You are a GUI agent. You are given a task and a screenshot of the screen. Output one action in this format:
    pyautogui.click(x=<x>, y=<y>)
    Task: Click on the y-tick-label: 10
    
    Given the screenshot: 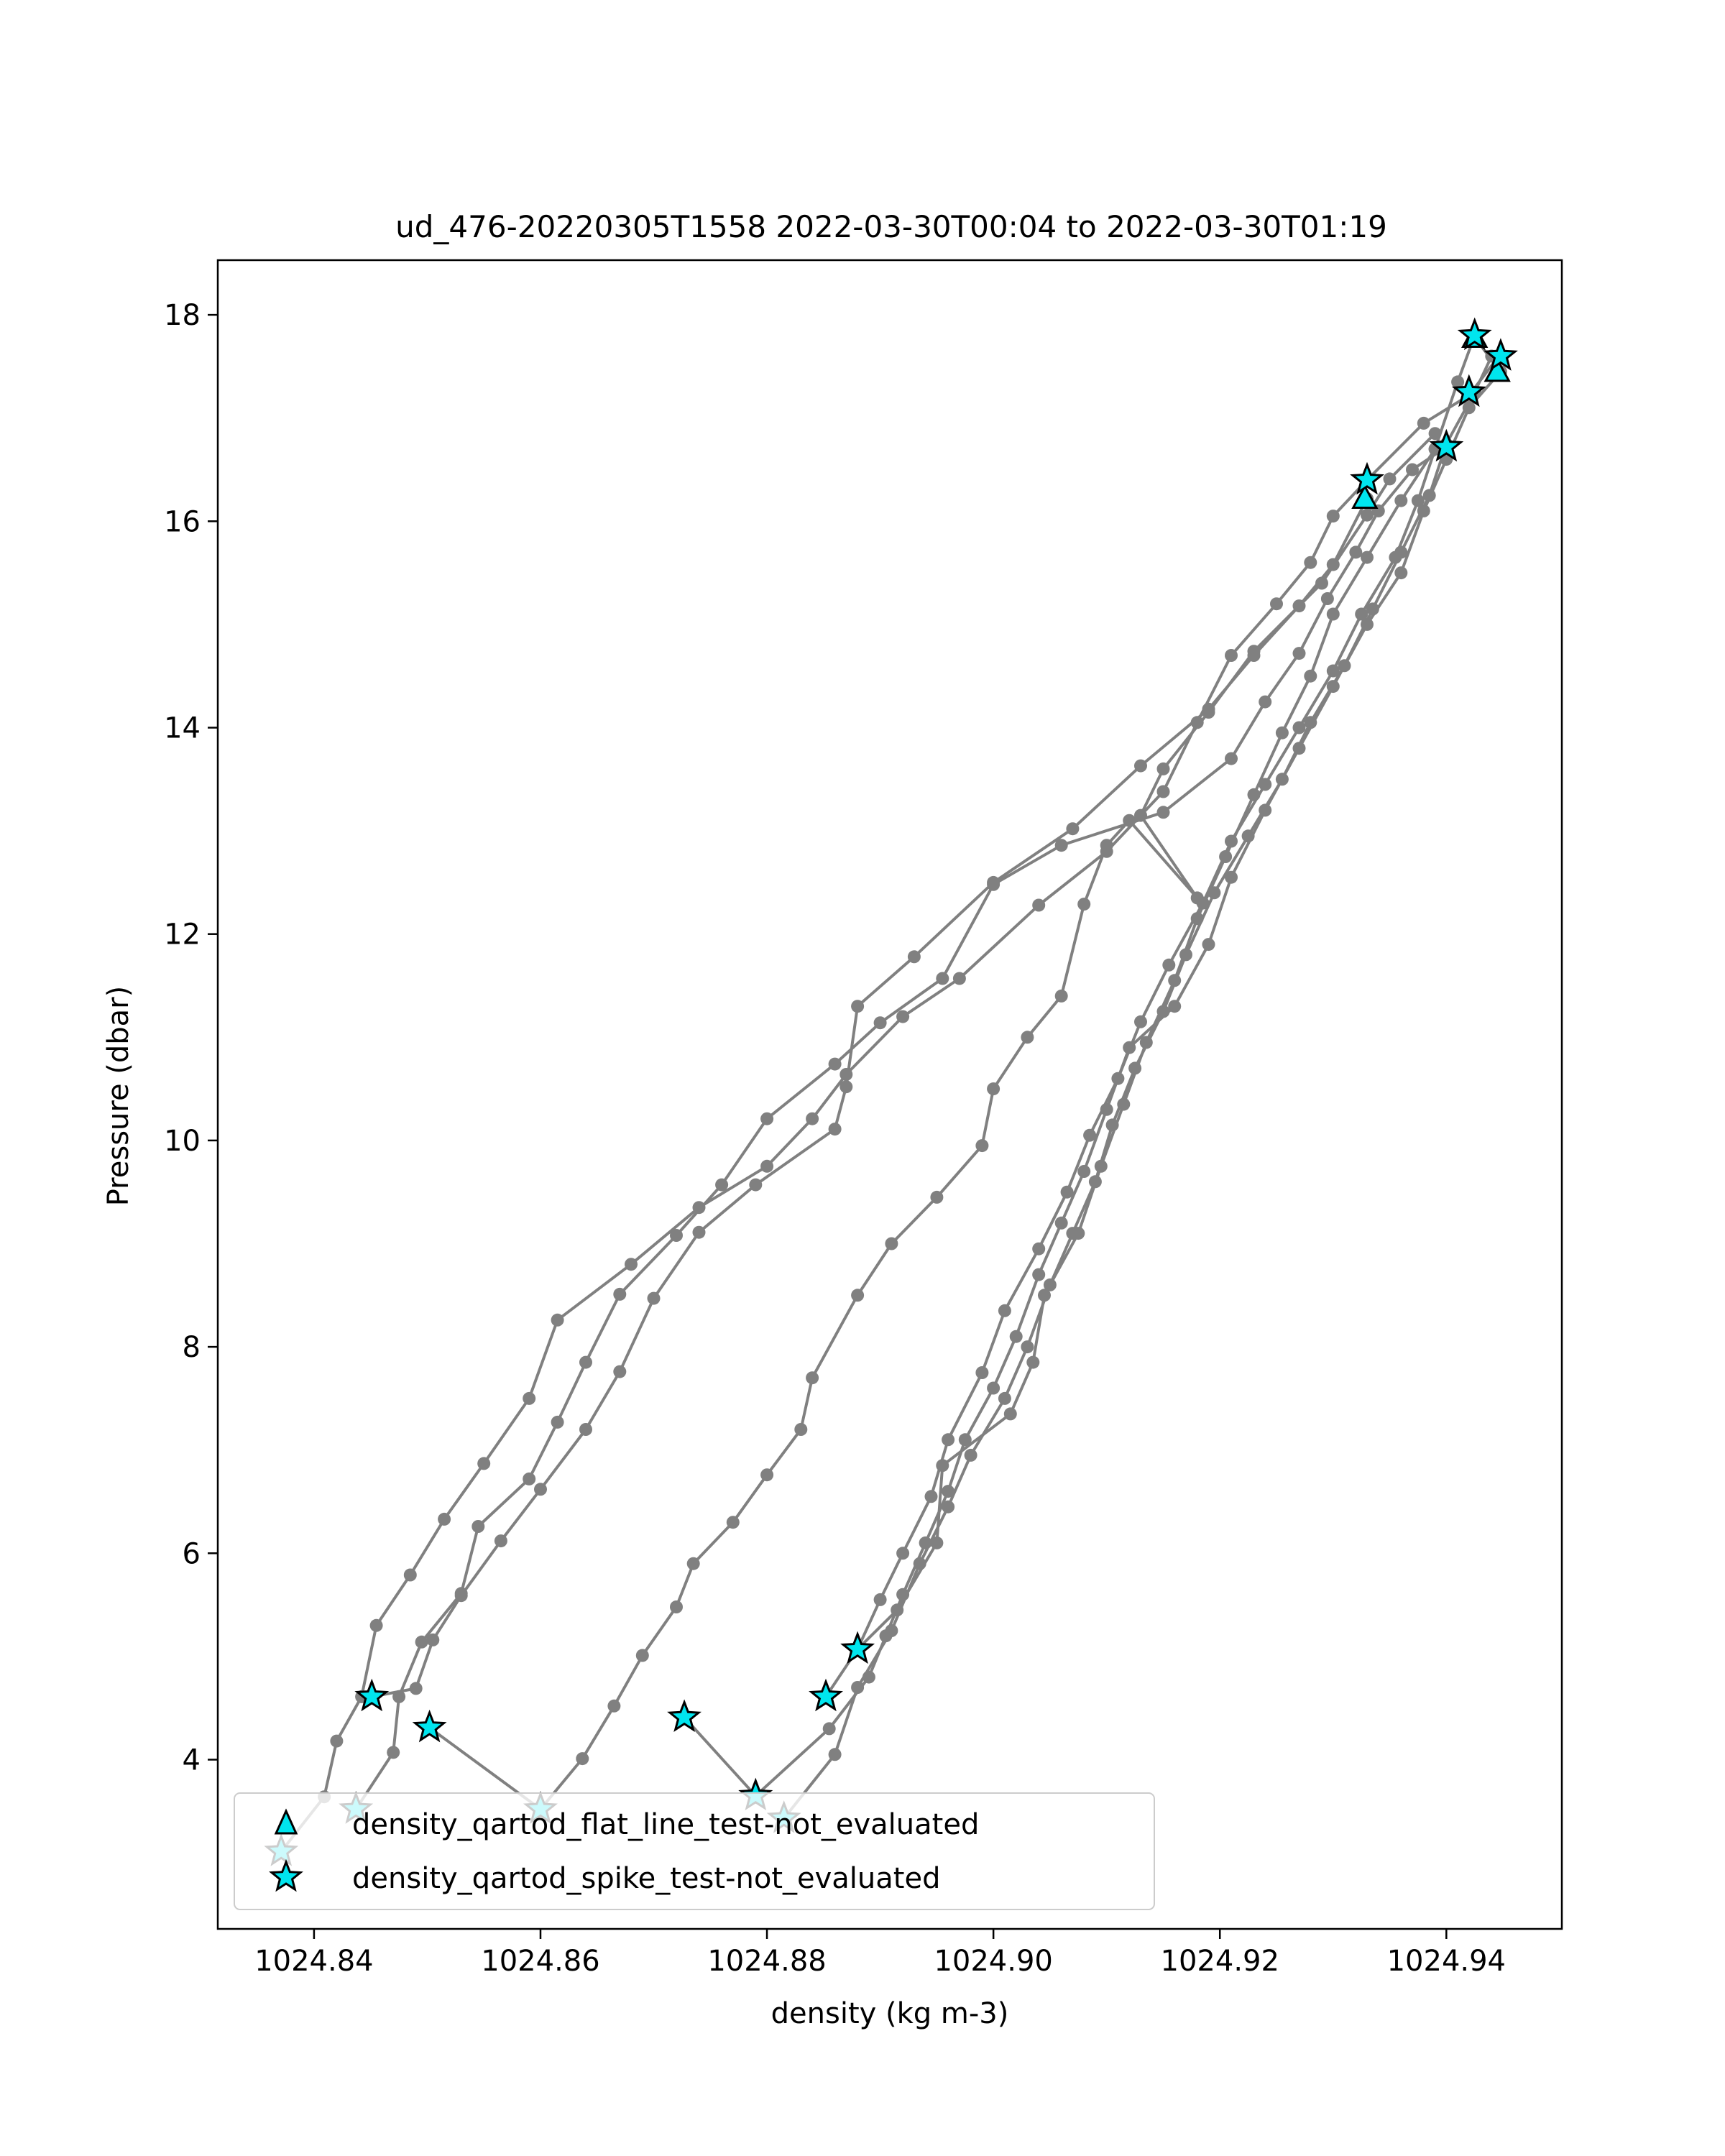 What is the action you would take?
    pyautogui.click(x=182, y=1141)
    